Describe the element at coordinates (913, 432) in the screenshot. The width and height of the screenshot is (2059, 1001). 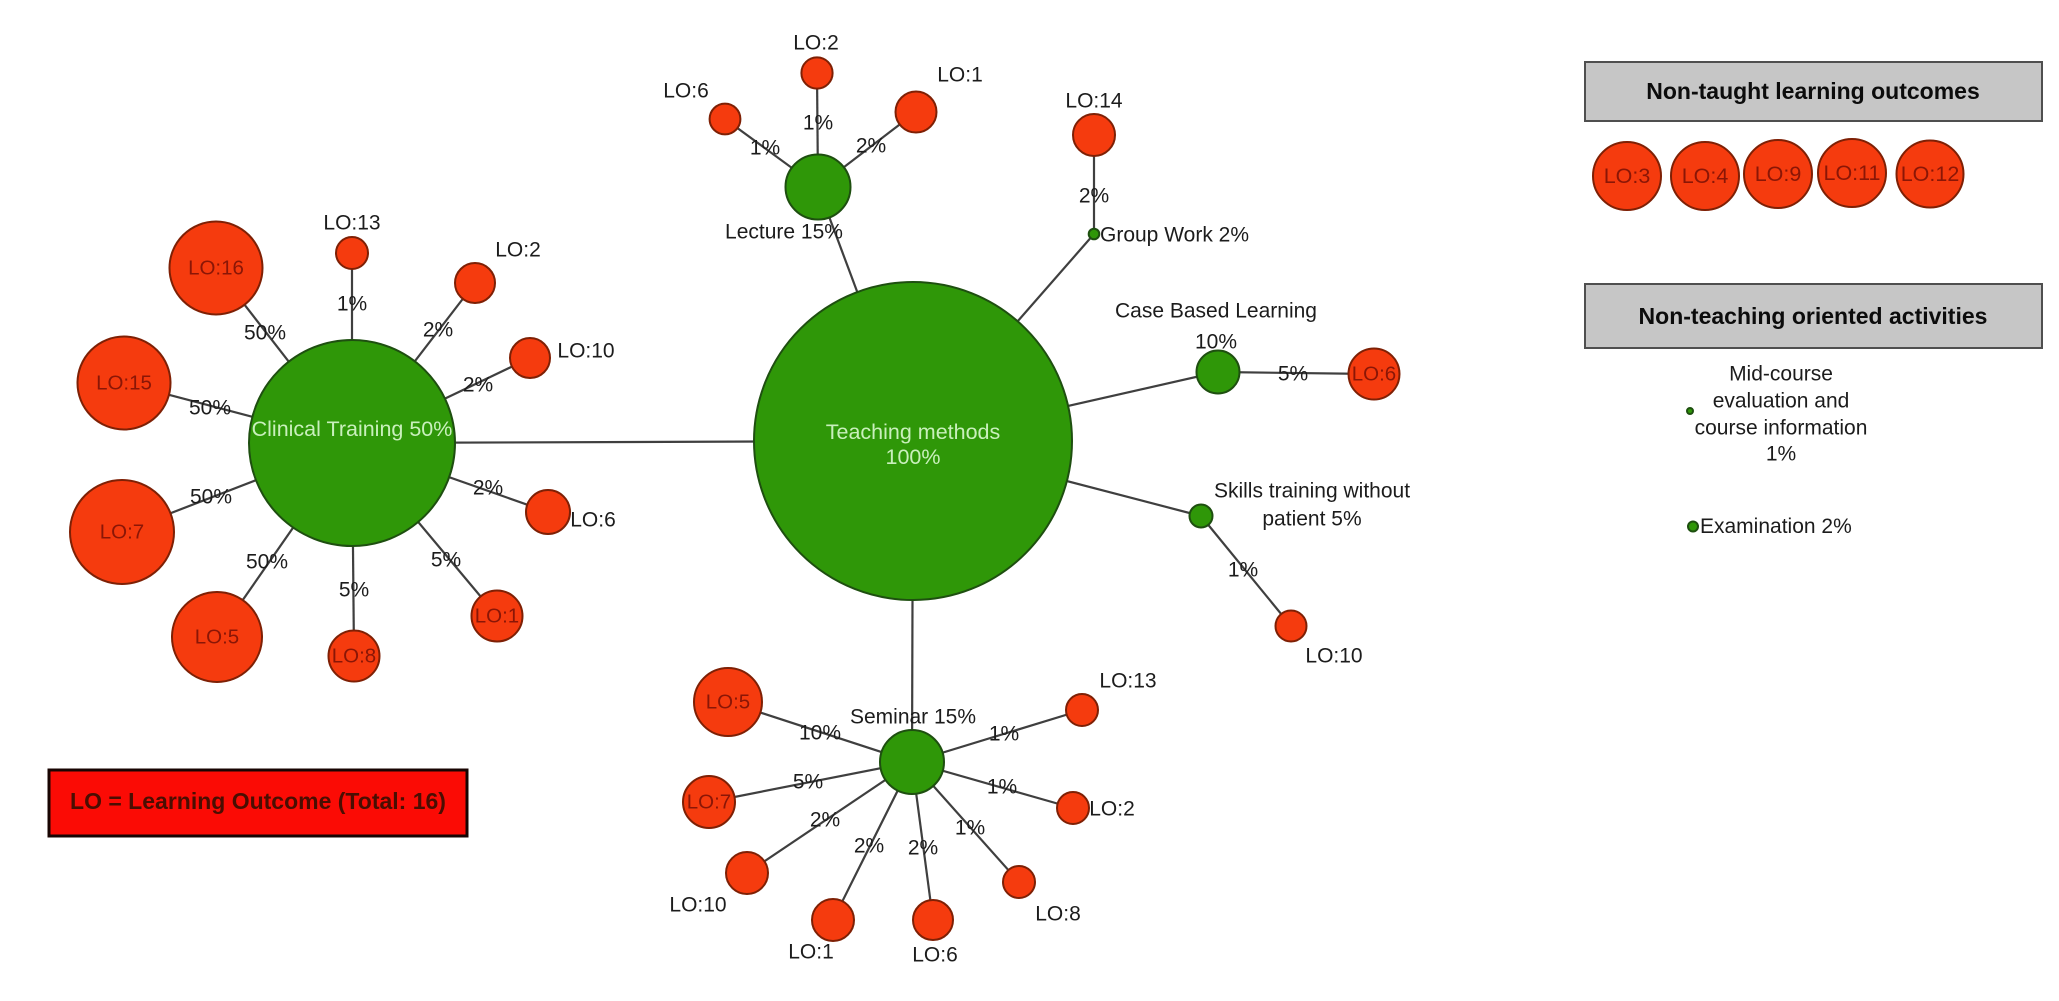
I see `svg-text: Teaching methods` at that location.